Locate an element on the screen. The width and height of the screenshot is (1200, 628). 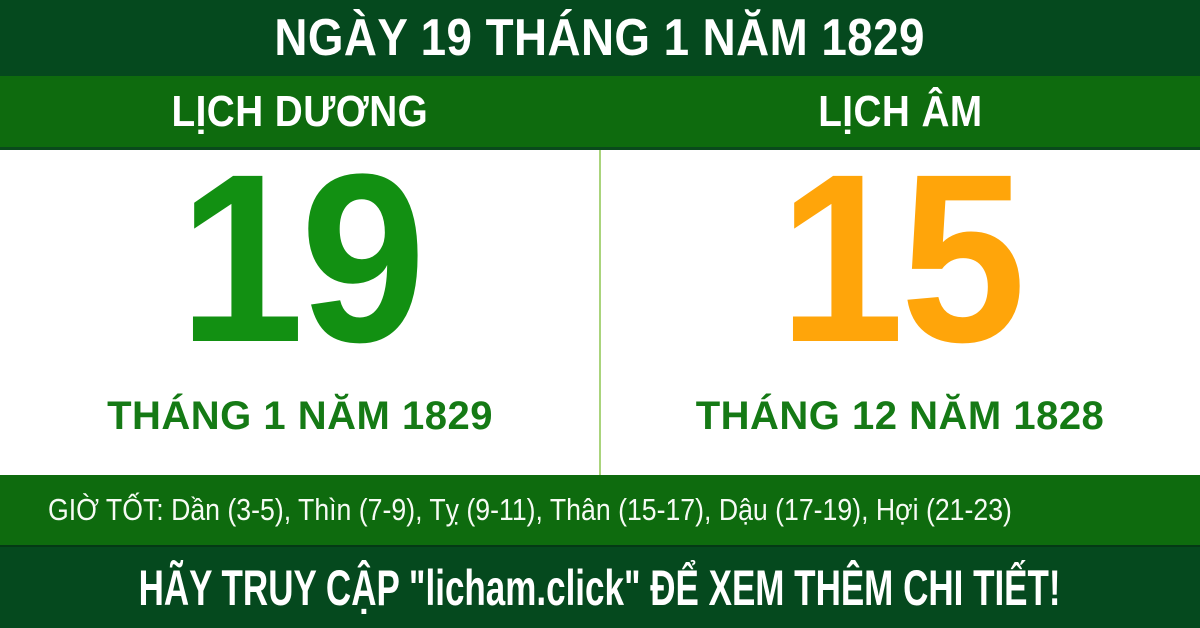
solar-month-year: THÁNG 1 NĂM 1829 is located at coordinates (300, 416).